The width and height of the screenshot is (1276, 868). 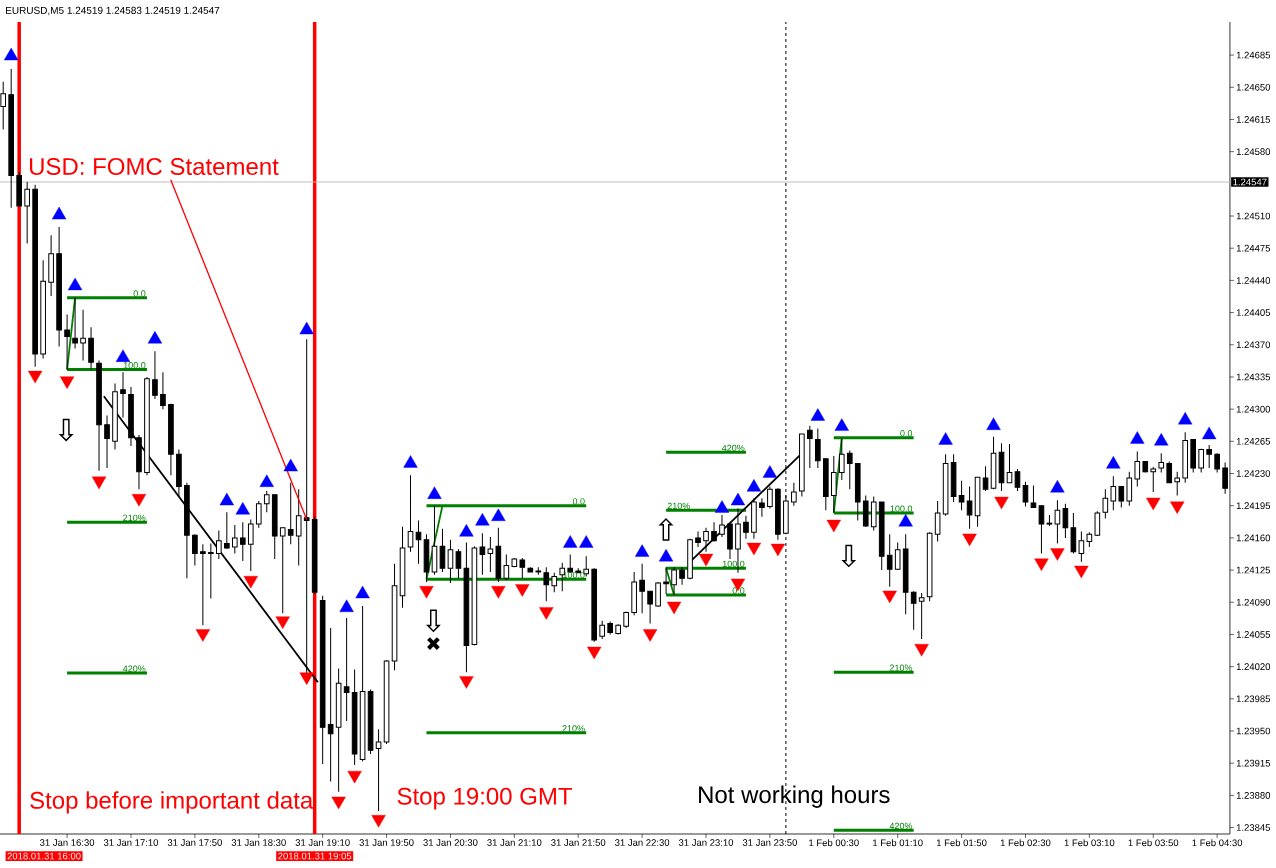 What do you see at coordinates (450, 842) in the screenshot?
I see `x-tick-label: 31 Jan 20:30` at bounding box center [450, 842].